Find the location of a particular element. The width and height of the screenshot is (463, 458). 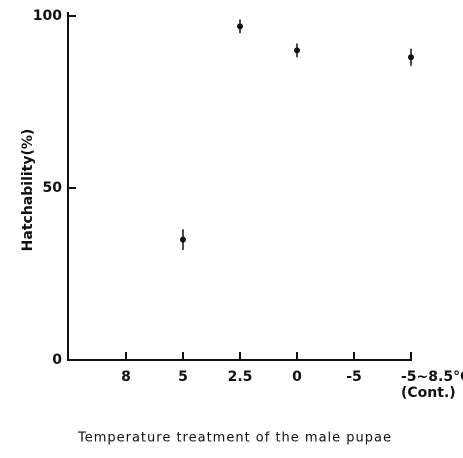

y-tick-label: 100 is located at coordinates (47, 16).